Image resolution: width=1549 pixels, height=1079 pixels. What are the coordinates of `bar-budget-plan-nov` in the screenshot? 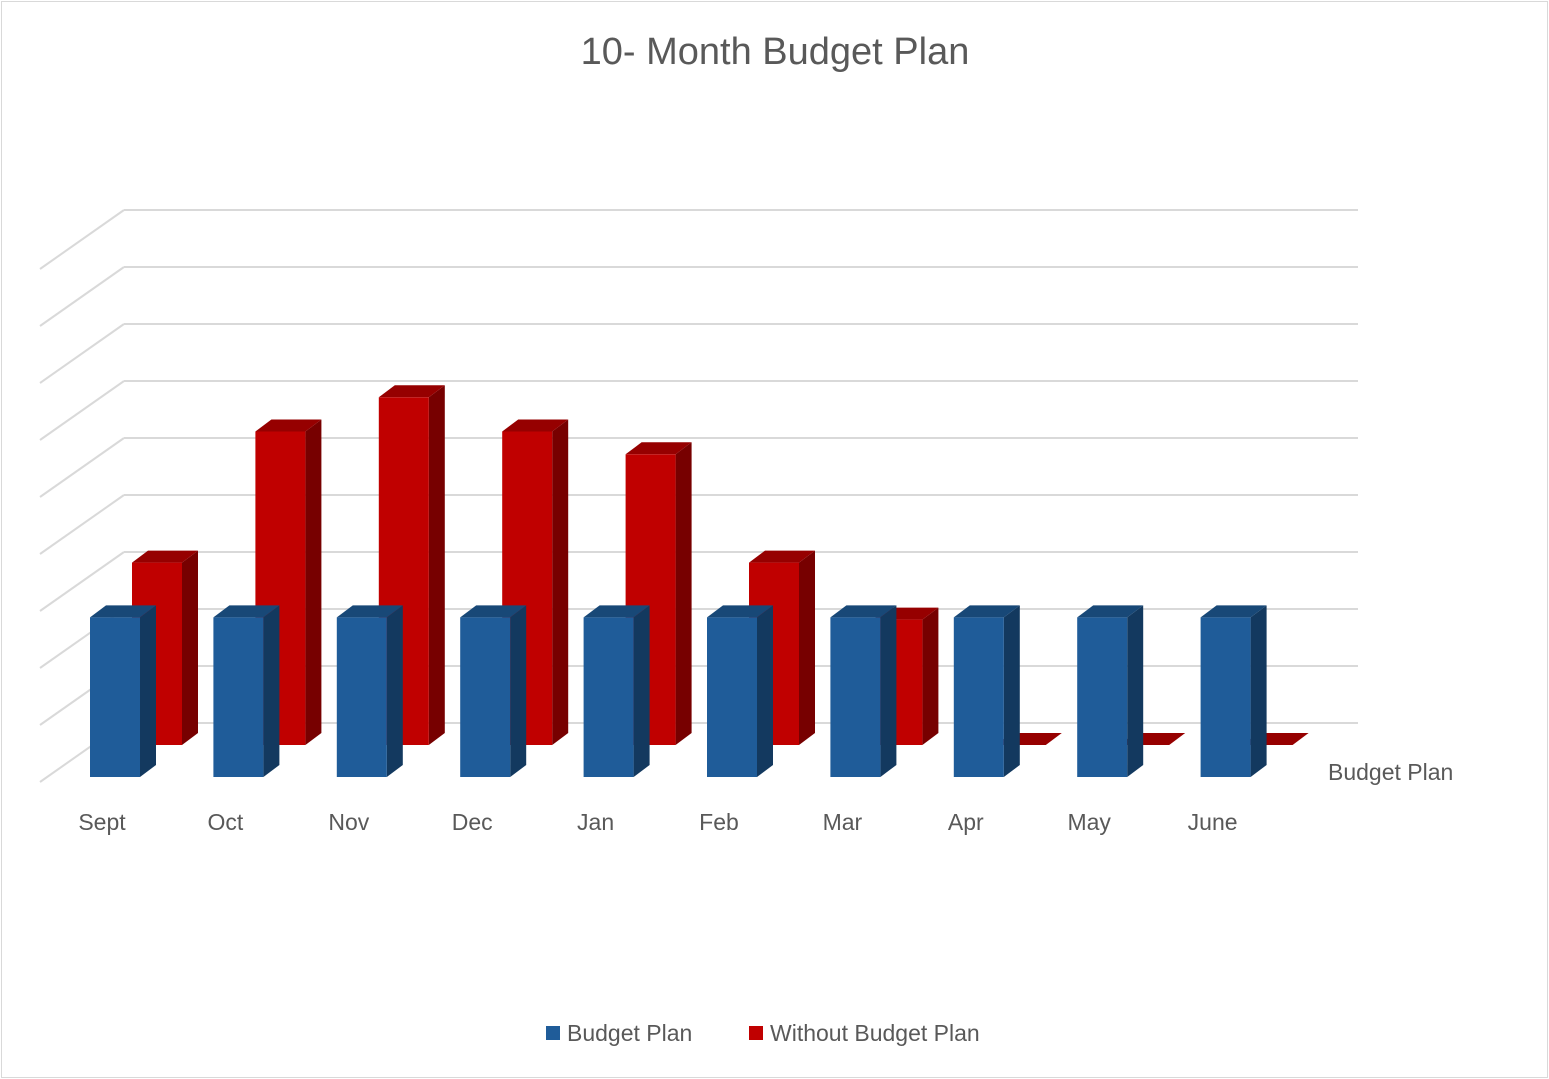 It's located at (369, 691).